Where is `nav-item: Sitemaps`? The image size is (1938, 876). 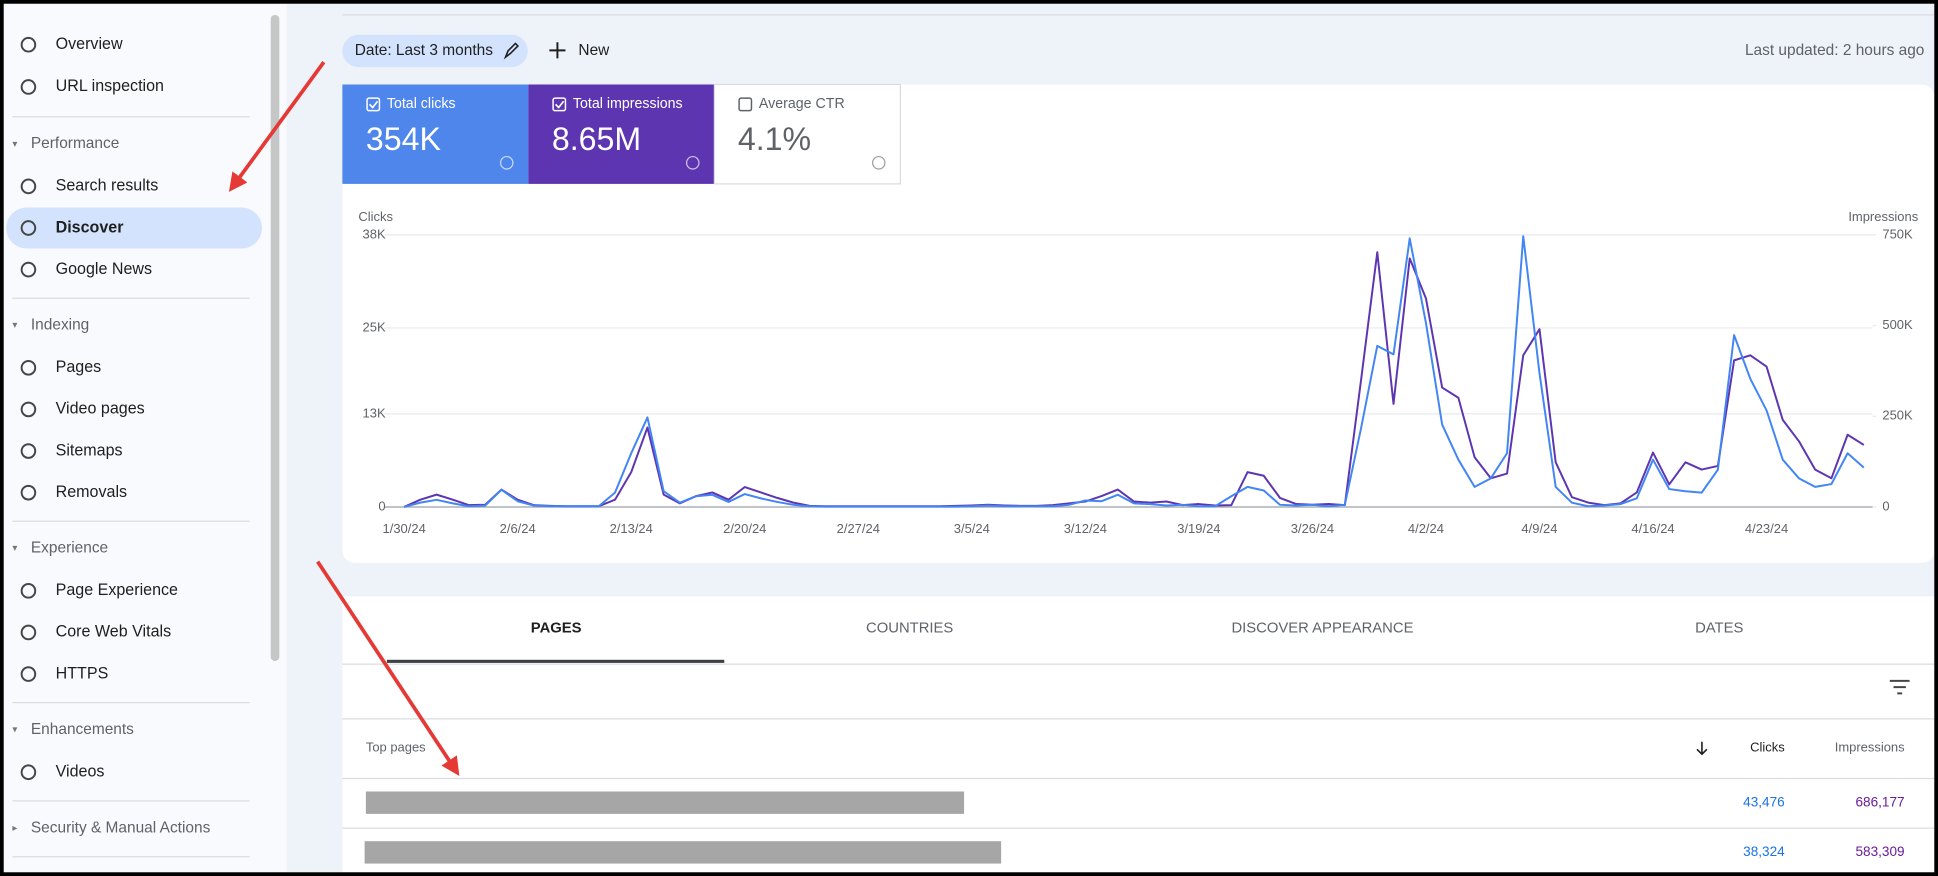 nav-item: Sitemaps is located at coordinates (89, 450).